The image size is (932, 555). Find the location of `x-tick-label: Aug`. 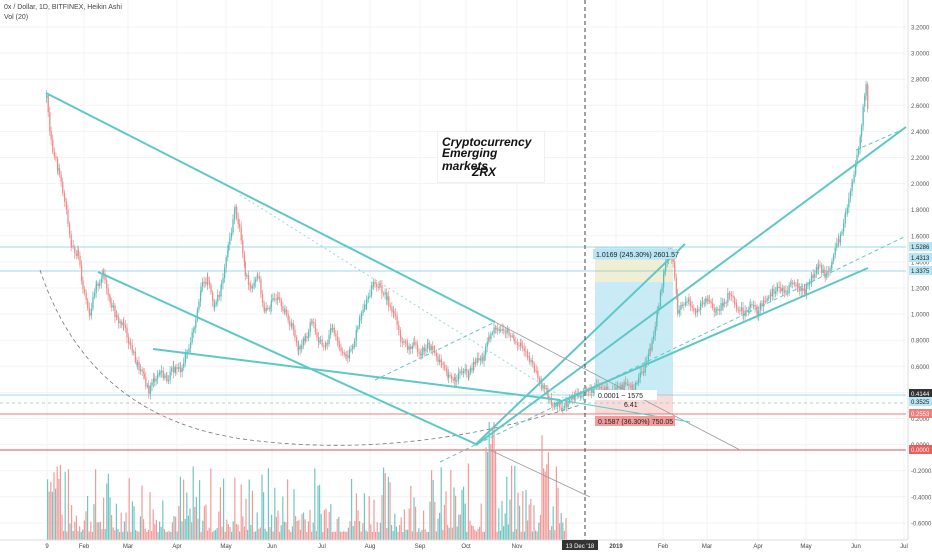

x-tick-label: Aug is located at coordinates (370, 547).